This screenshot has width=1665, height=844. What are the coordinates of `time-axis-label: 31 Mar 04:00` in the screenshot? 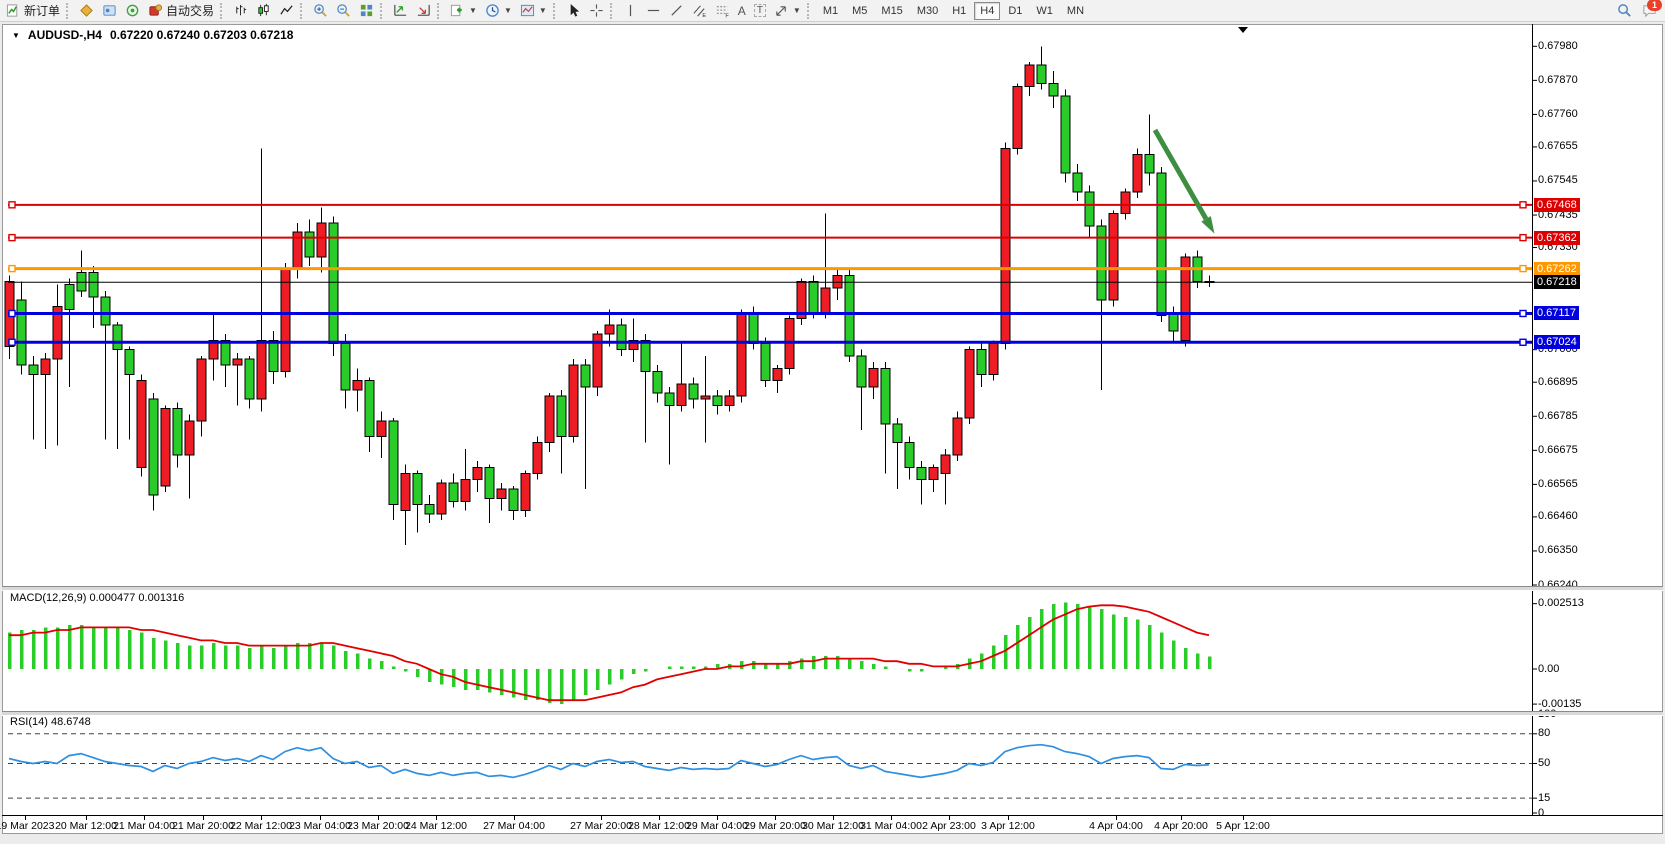 It's located at (891, 826).